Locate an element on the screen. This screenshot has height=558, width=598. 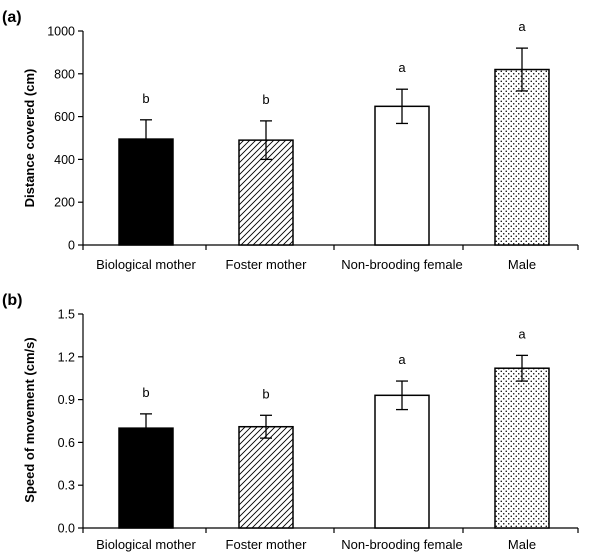
panel-b-category-label: Foster mother is located at coordinates (267, 544).